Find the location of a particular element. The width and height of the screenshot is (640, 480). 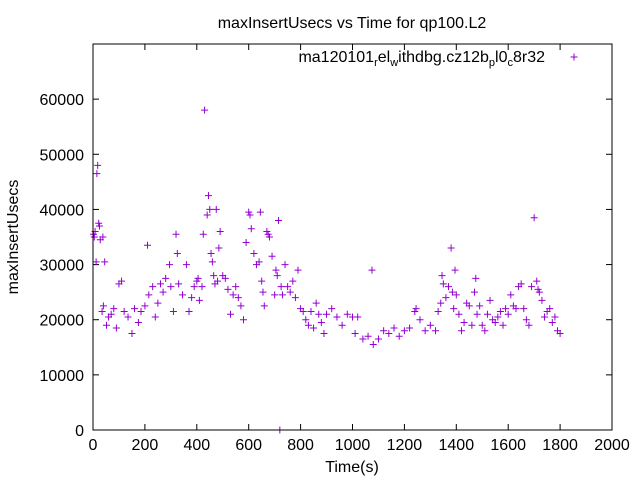

legend: ma120101relwithdbg.cz12bpl0c8r32 is located at coordinates (438, 59).